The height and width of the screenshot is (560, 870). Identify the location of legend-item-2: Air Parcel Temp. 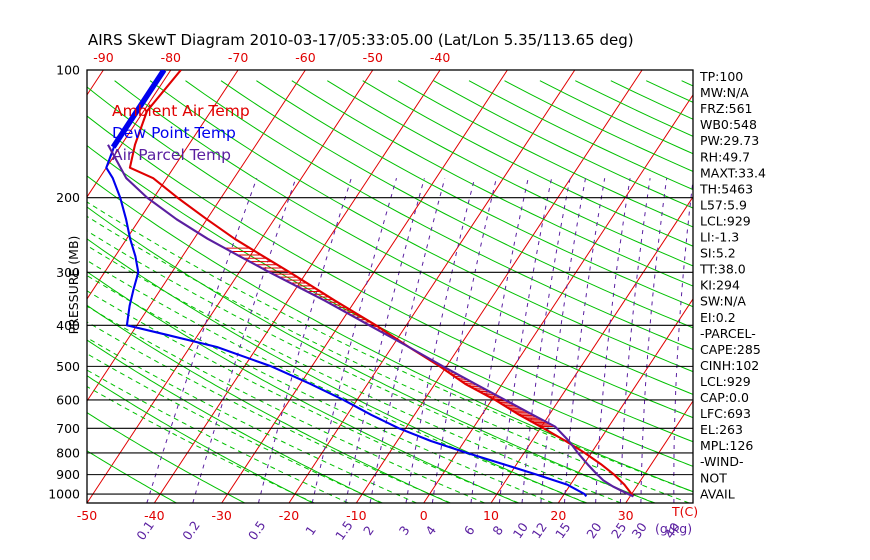
(171, 155).